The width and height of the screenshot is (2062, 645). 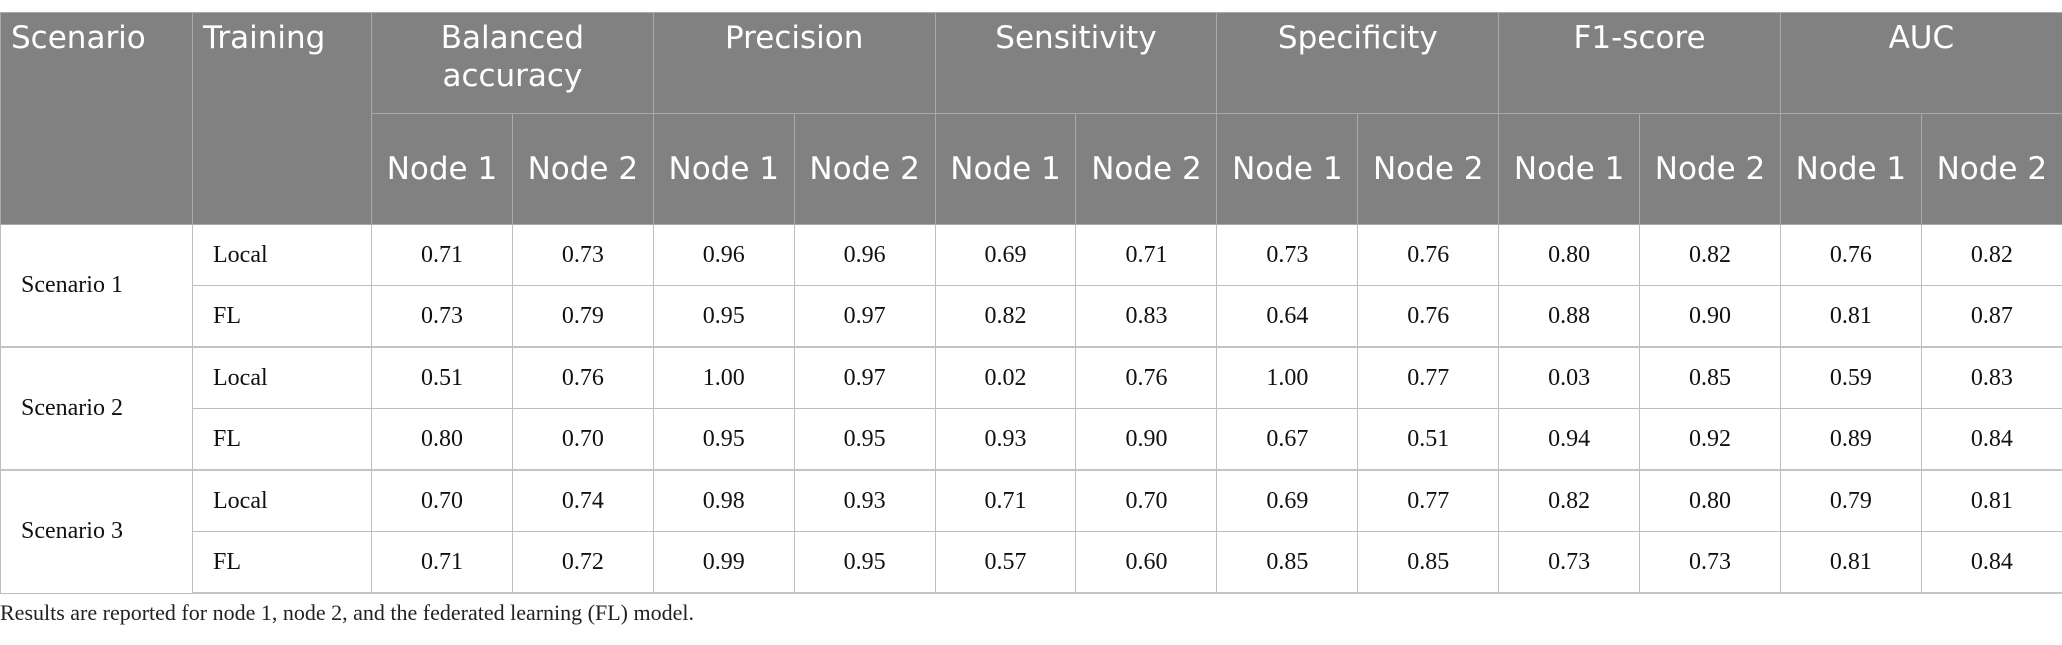 I want to click on header-scenario: Scenario, so click(x=96, y=118).